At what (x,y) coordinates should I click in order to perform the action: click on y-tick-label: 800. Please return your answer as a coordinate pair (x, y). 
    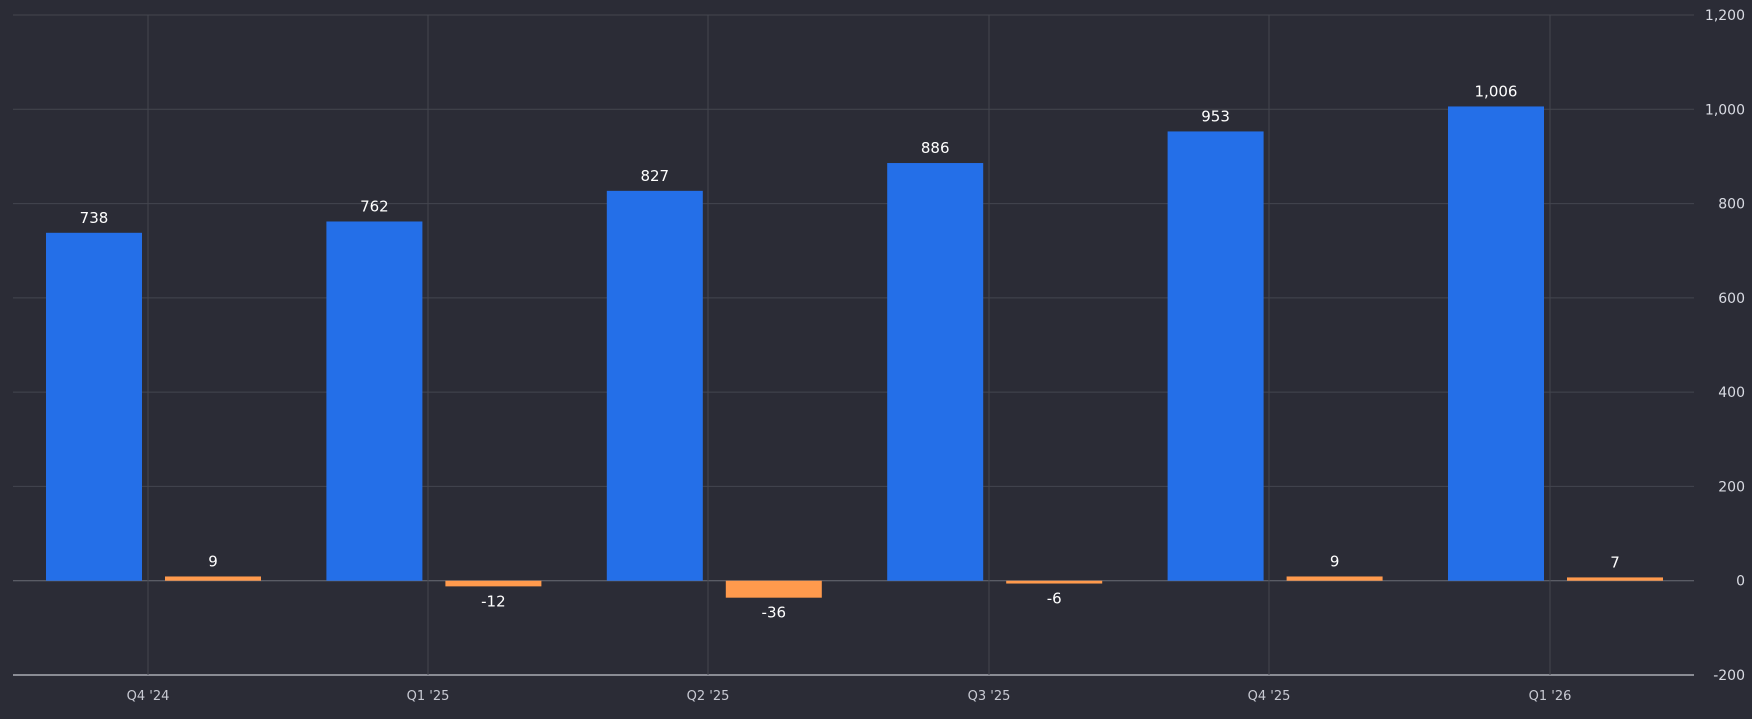
    Looking at the image, I should click on (1731, 205).